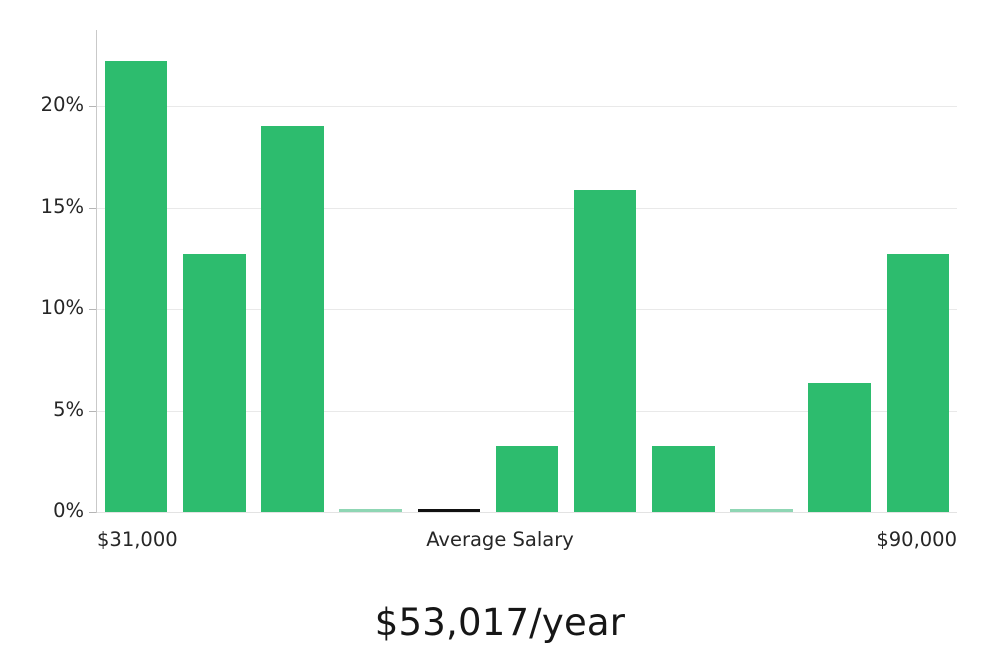 This screenshot has height=660, width=1000. What do you see at coordinates (62, 307) in the screenshot?
I see `y-tick-label: 10%` at bounding box center [62, 307].